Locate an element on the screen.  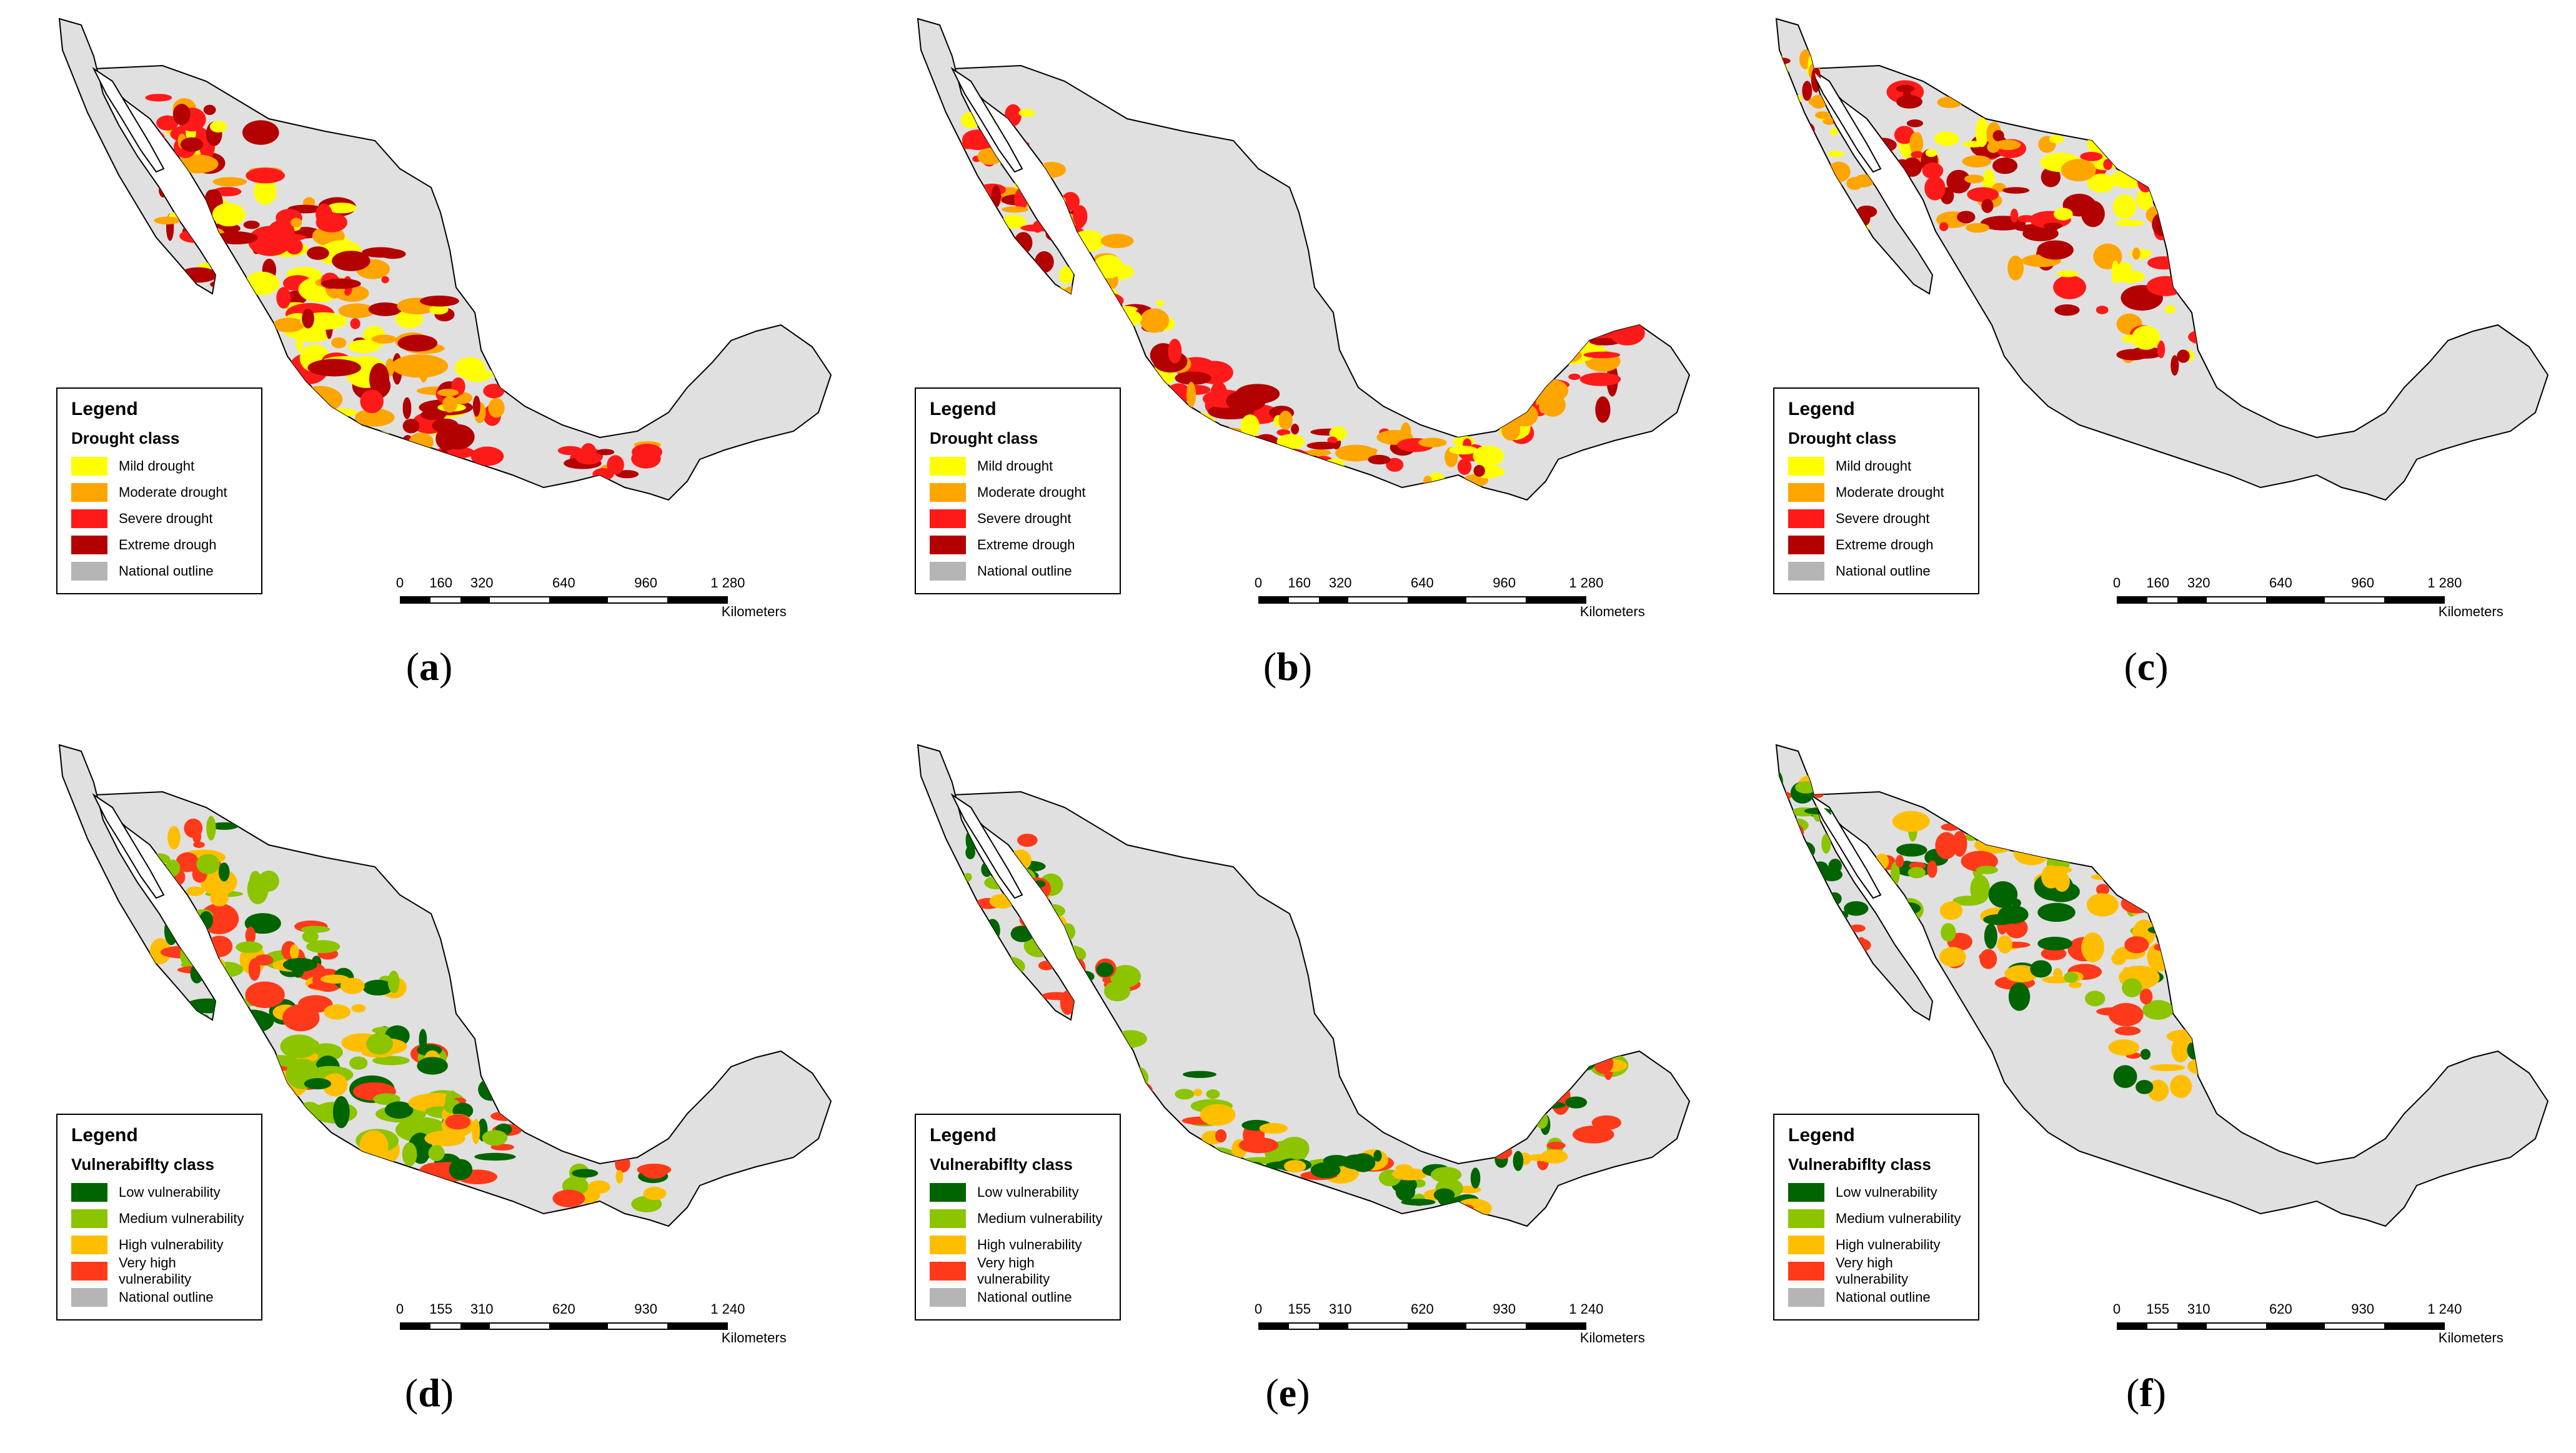
caption-letter: c is located at coordinates (2146, 666).